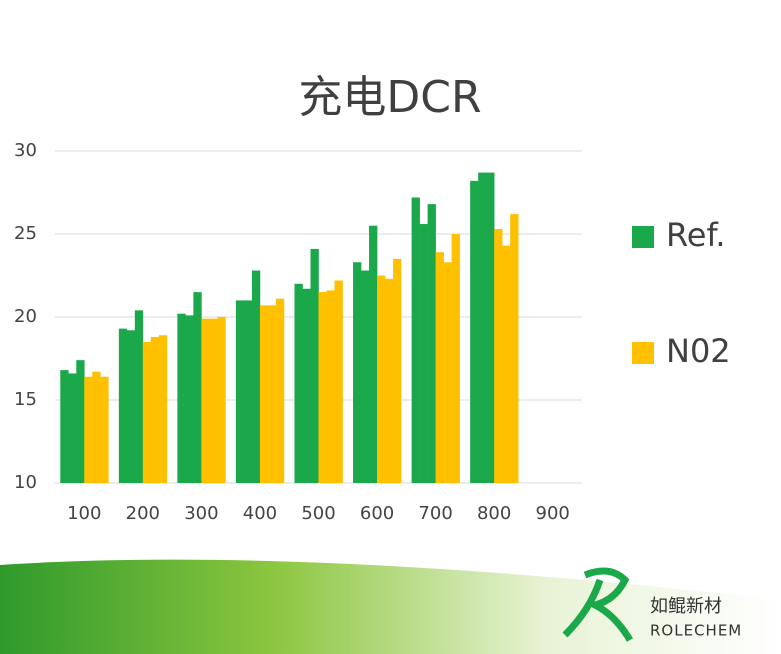 Image resolution: width=781 pixels, height=654 pixels. Describe the element at coordinates (435, 513) in the screenshot. I see `x-tick-label: 700` at that location.